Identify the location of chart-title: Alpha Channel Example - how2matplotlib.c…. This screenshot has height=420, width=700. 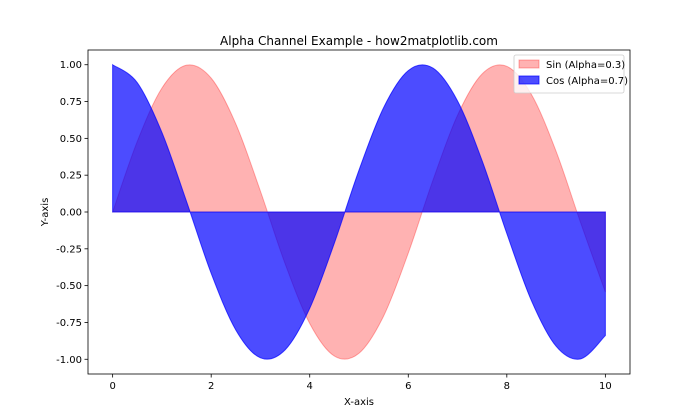
(359, 41).